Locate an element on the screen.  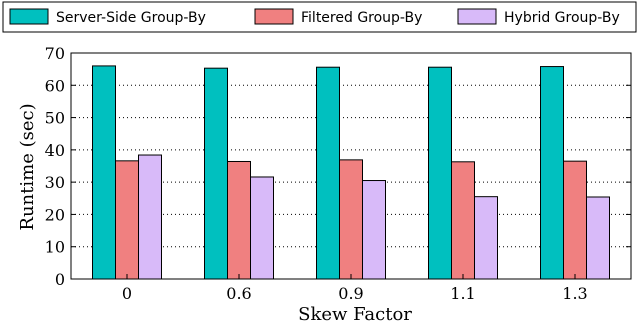
y-tick-label: 10 is located at coordinates (55, 247).